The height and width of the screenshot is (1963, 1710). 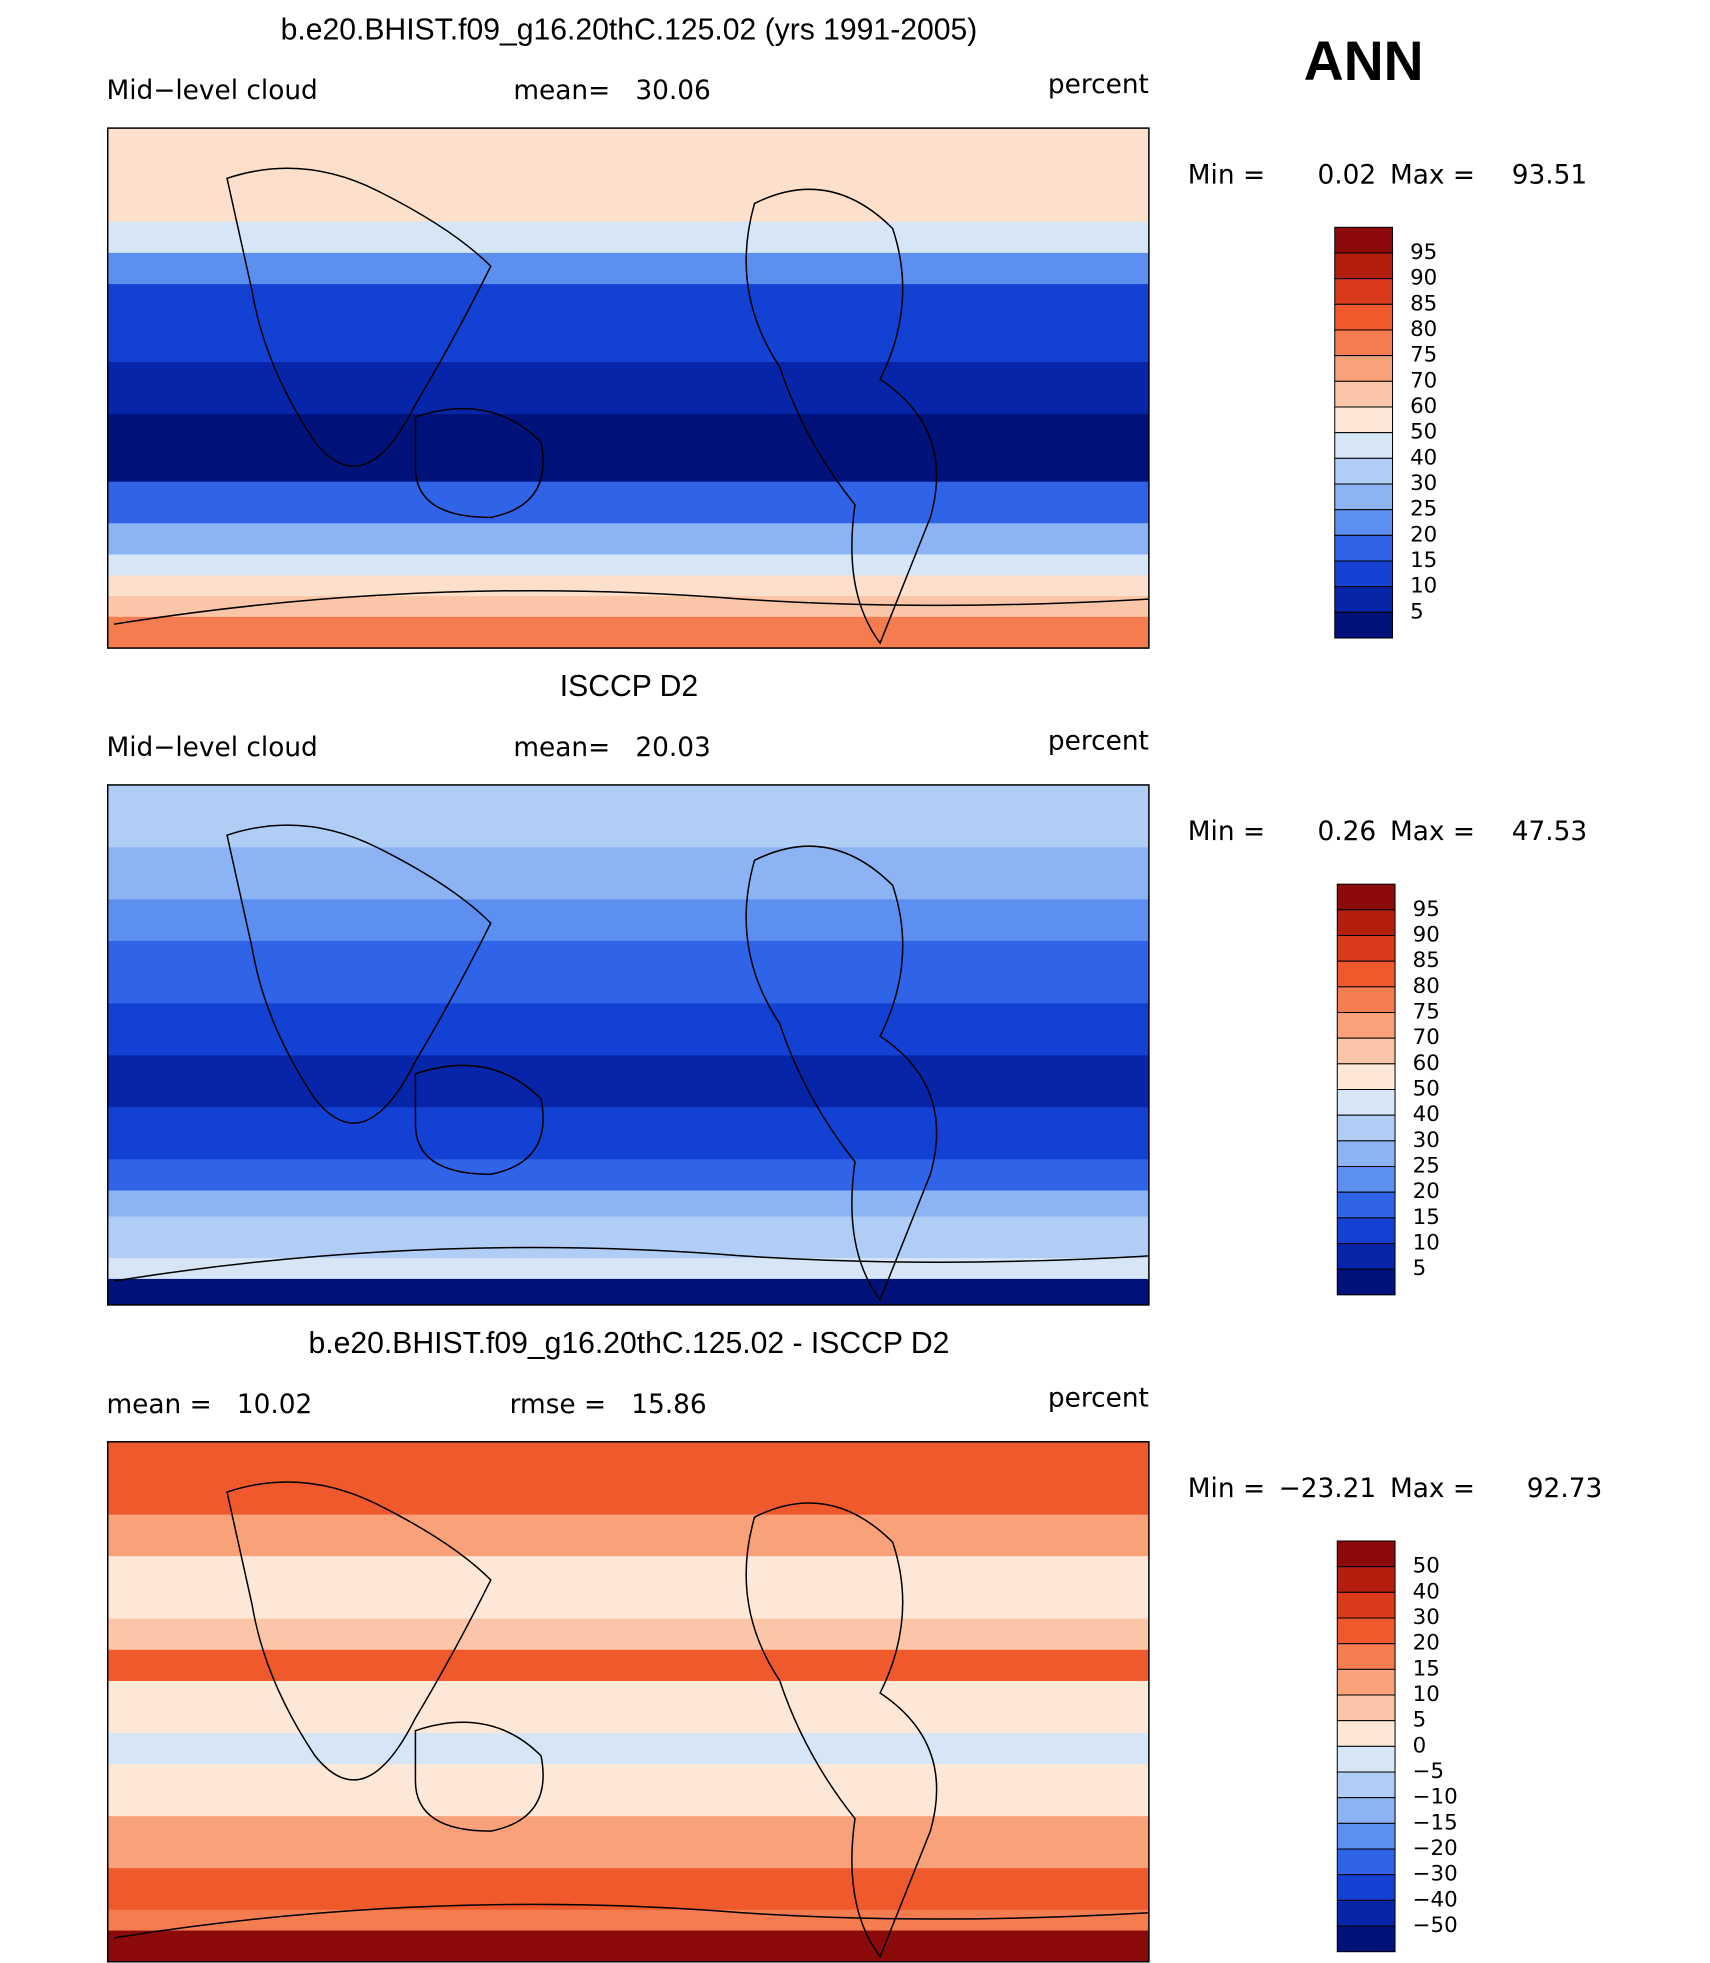 I want to click on center-label: mean= 30.06, so click(x=611, y=91).